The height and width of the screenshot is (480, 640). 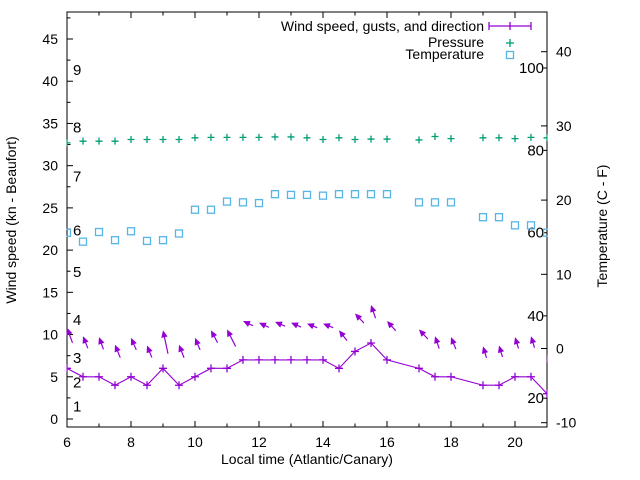 I want to click on y-left-tick-label: 40, so click(x=50, y=81).